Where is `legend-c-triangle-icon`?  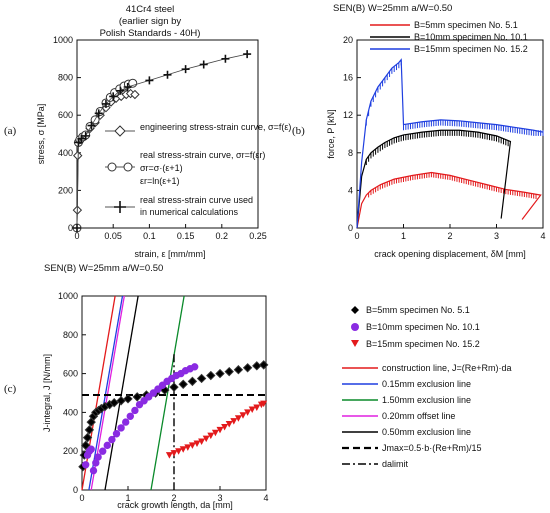
legend-c-triangle-icon is located at coordinates (355, 343).